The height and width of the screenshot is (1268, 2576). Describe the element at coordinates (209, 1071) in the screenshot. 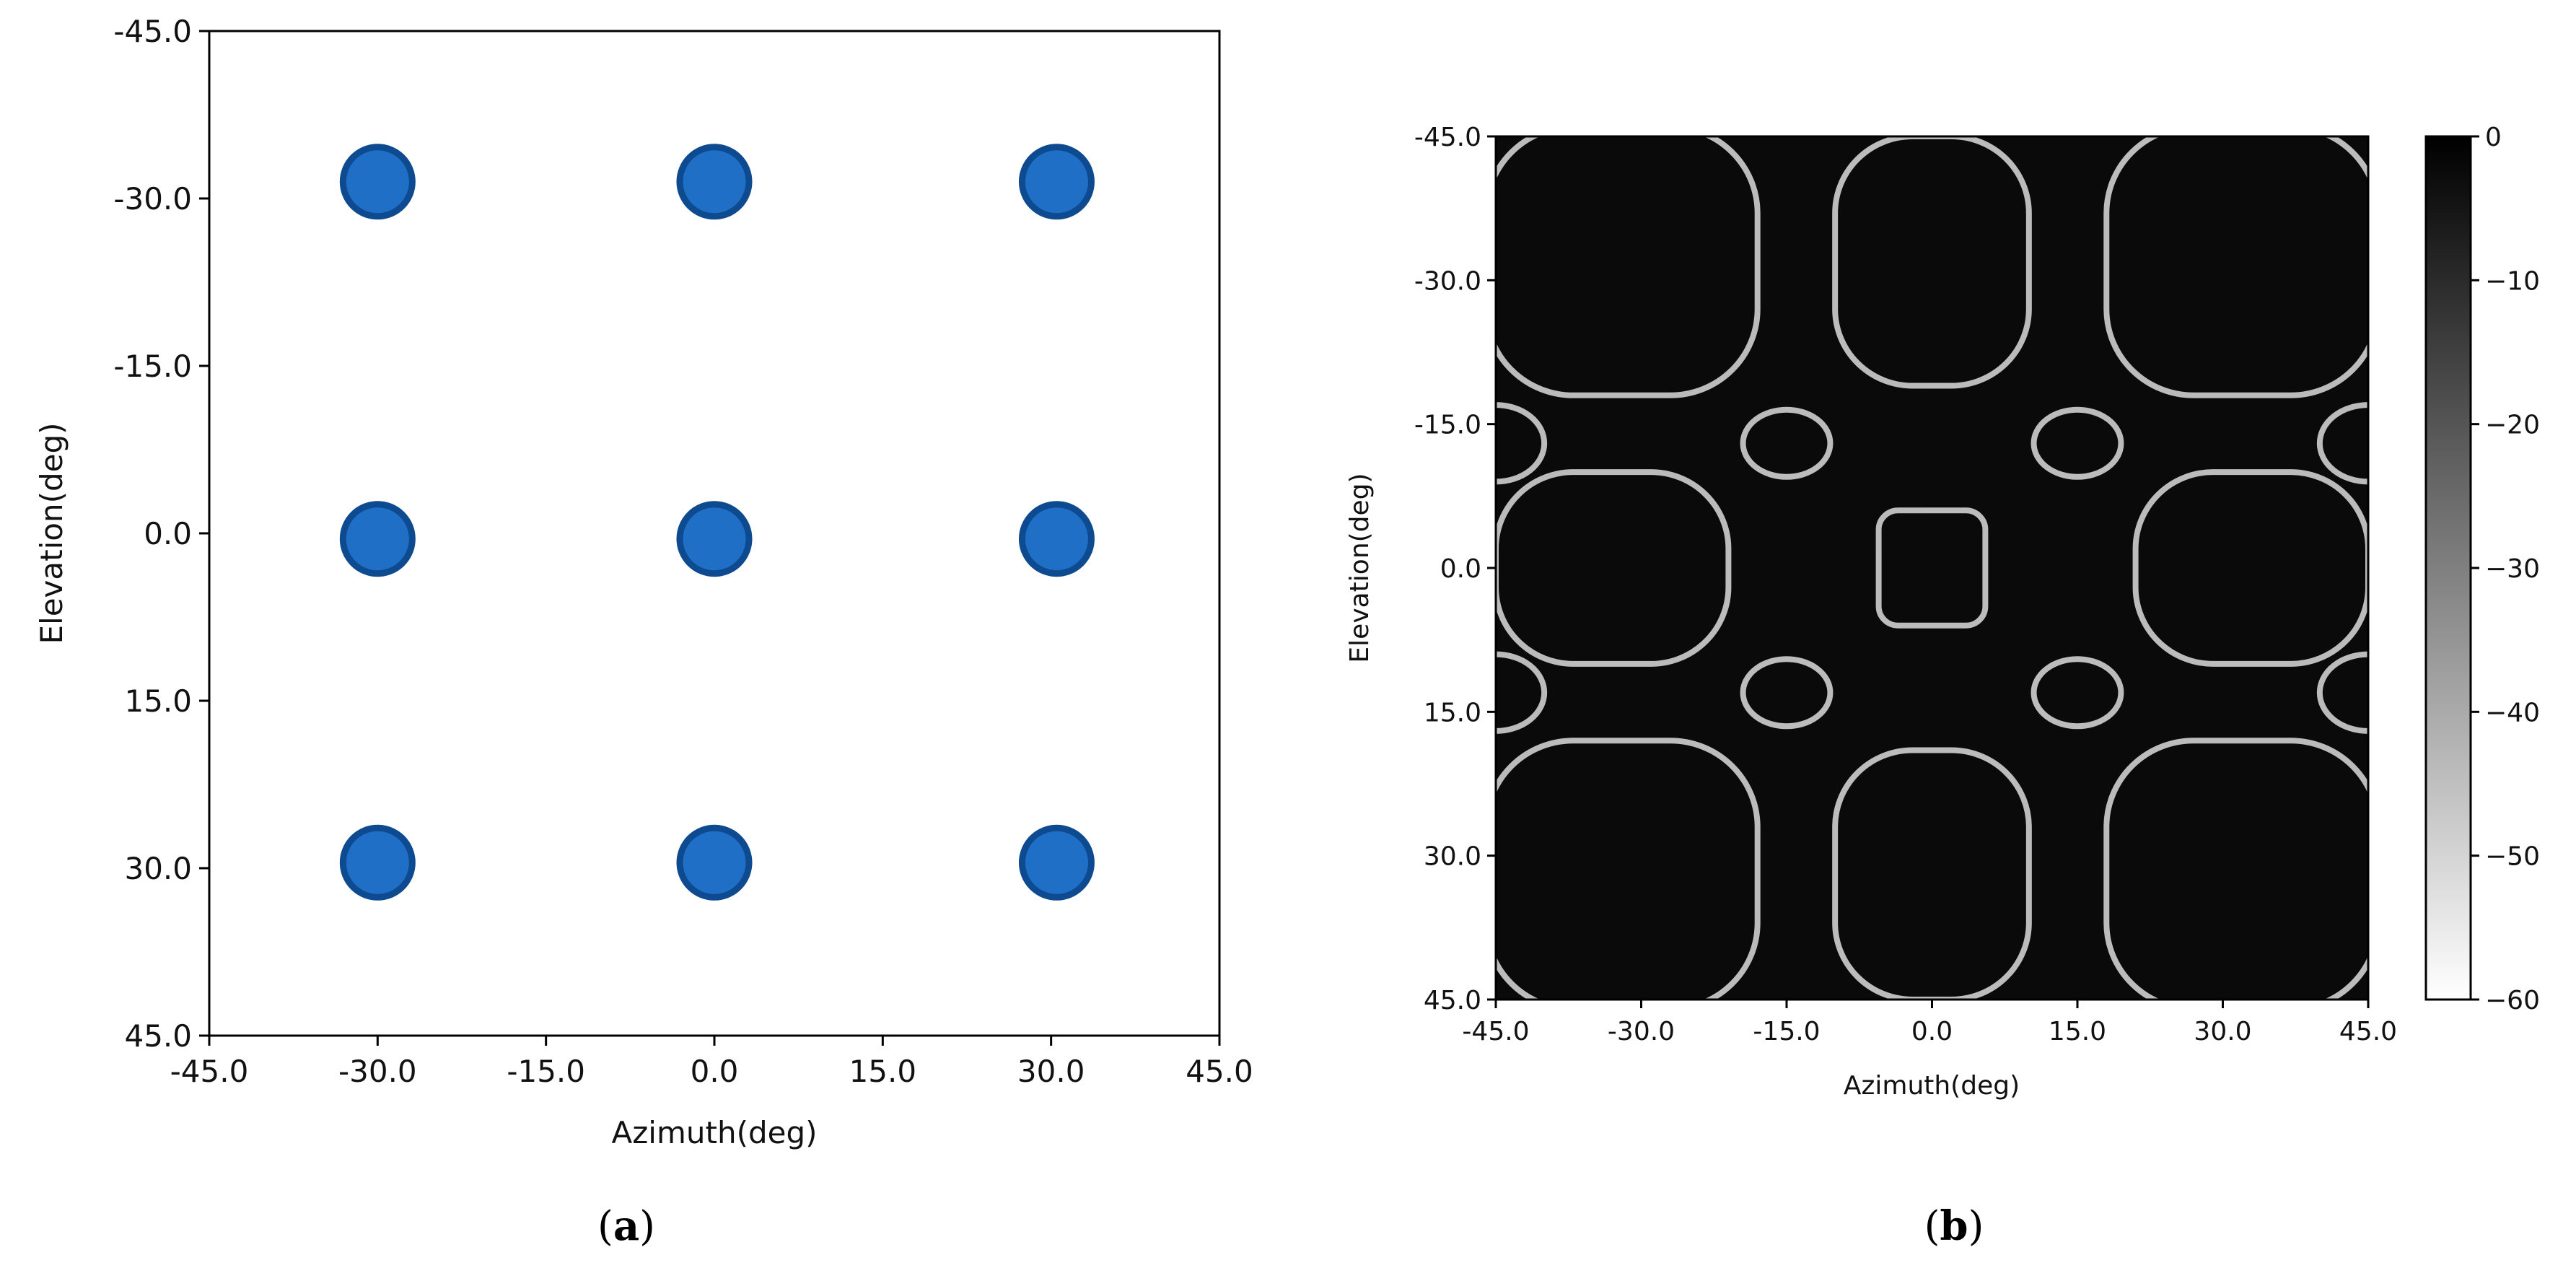

I see `chart-a-x-tick-label: -45.0` at that location.